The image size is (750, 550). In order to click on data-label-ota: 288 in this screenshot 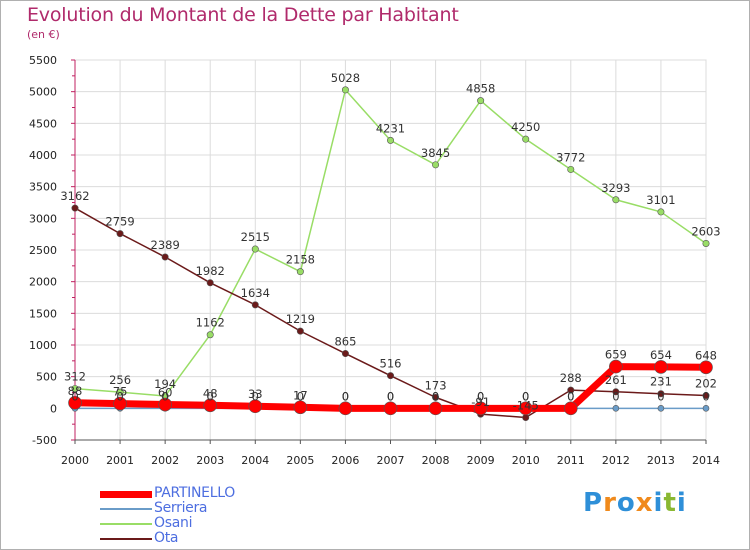, I will do `click(571, 378)`.